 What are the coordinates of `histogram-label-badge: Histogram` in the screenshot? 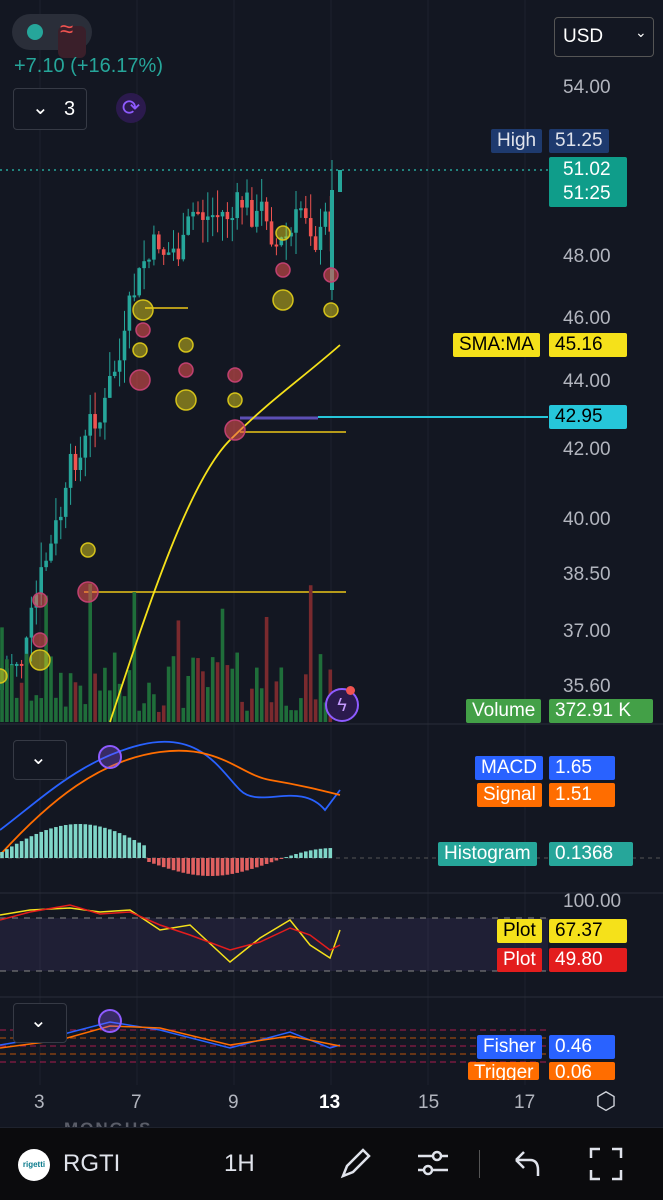 It's located at (487, 854).